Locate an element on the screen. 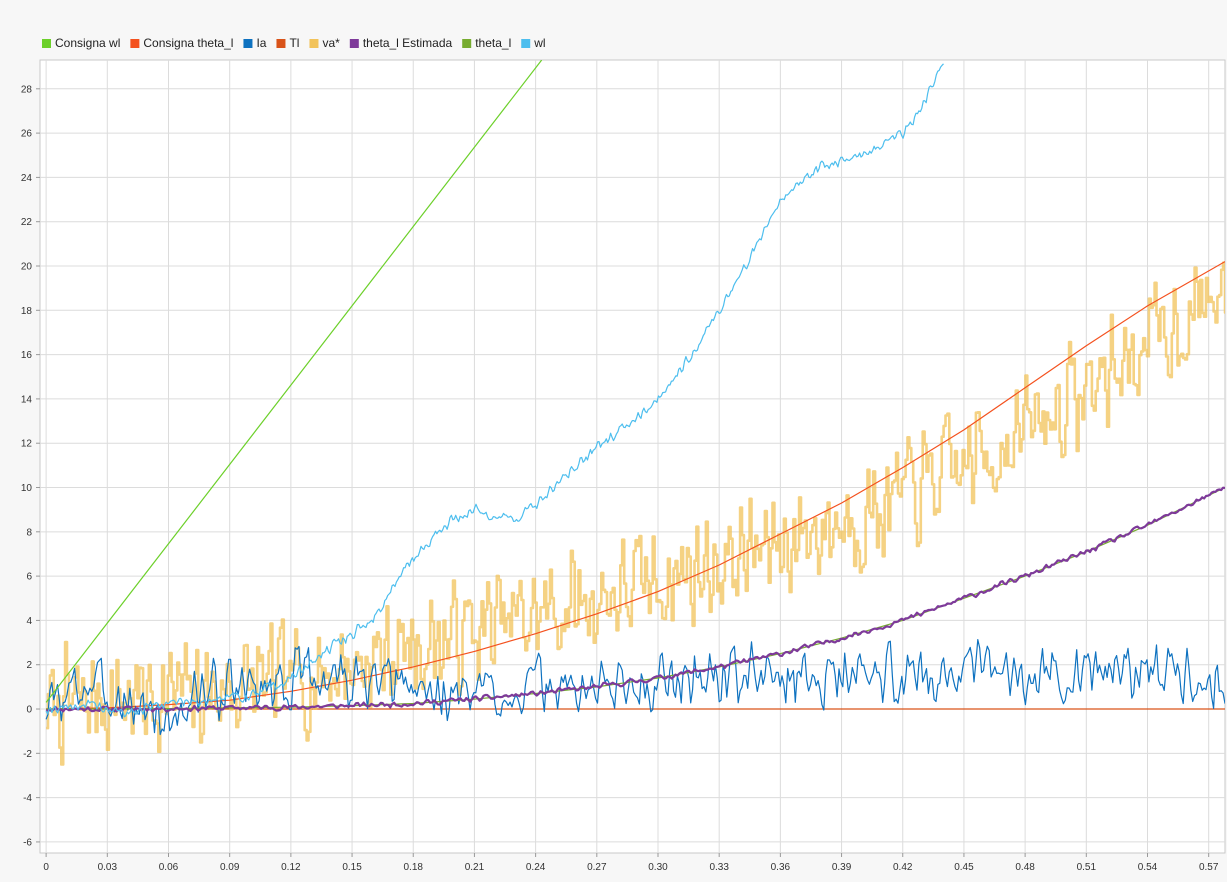 The image size is (1227, 882). x-tick-label: 0.36 is located at coordinates (781, 867).